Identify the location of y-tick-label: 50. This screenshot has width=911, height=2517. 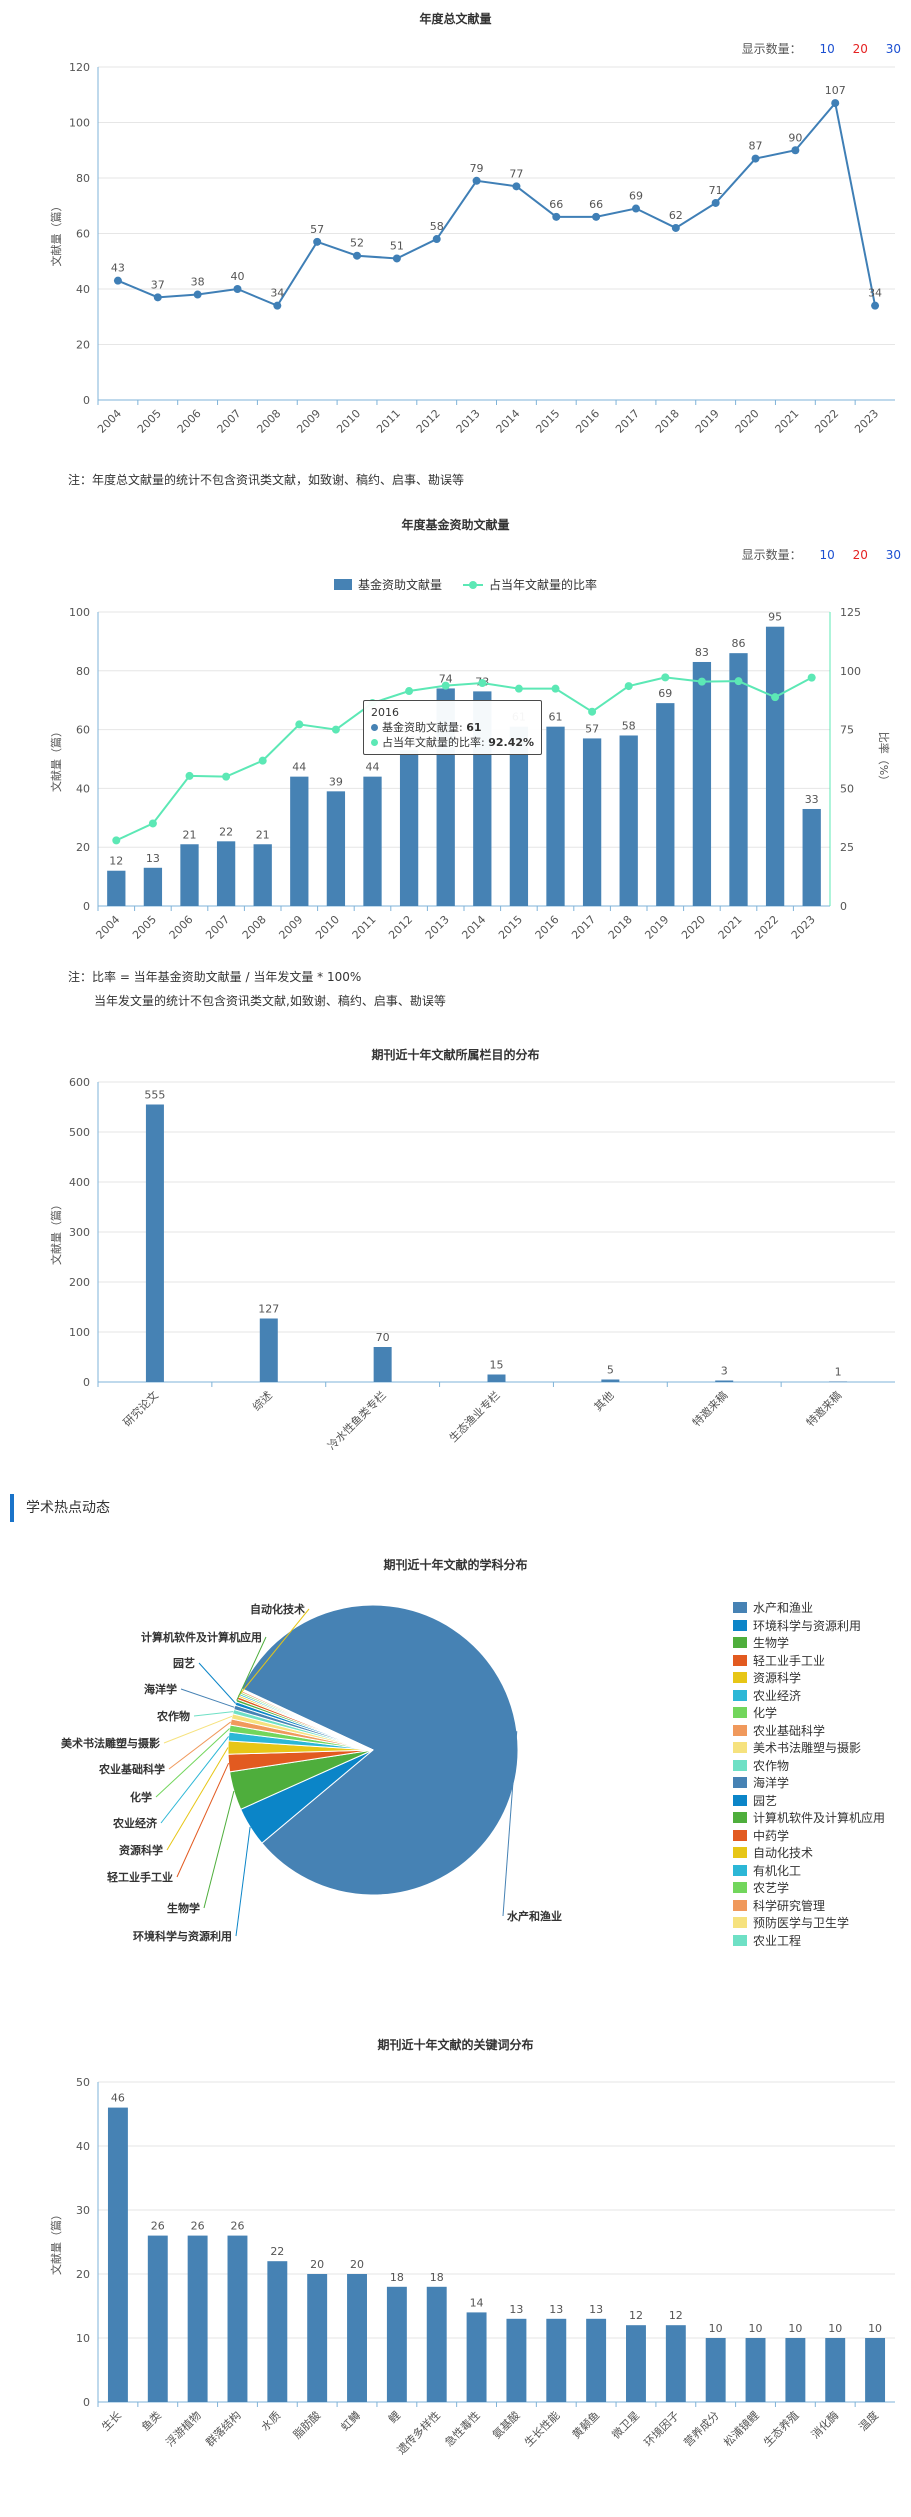
(83, 2082).